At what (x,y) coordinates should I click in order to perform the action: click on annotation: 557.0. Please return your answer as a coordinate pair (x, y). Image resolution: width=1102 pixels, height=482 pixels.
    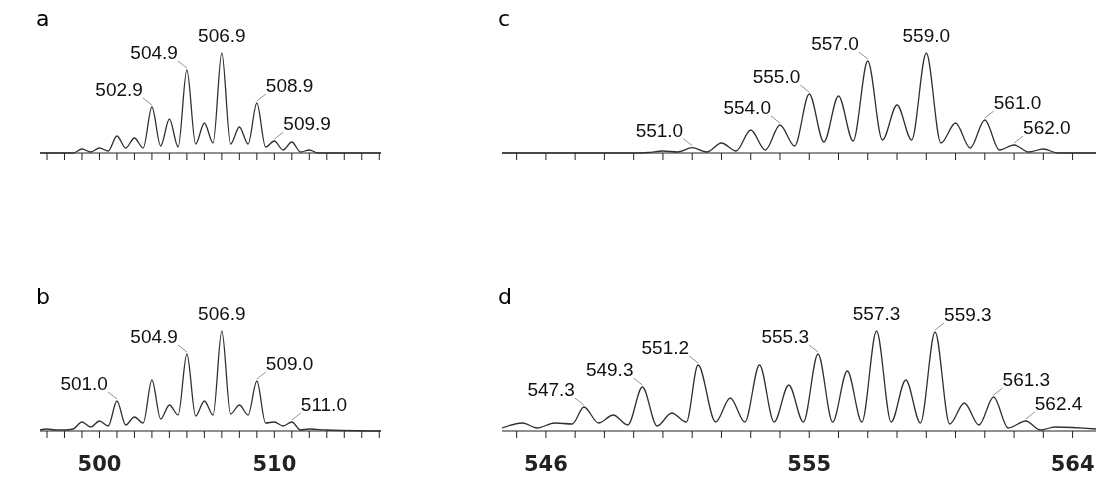
    Looking at the image, I should click on (835, 43).